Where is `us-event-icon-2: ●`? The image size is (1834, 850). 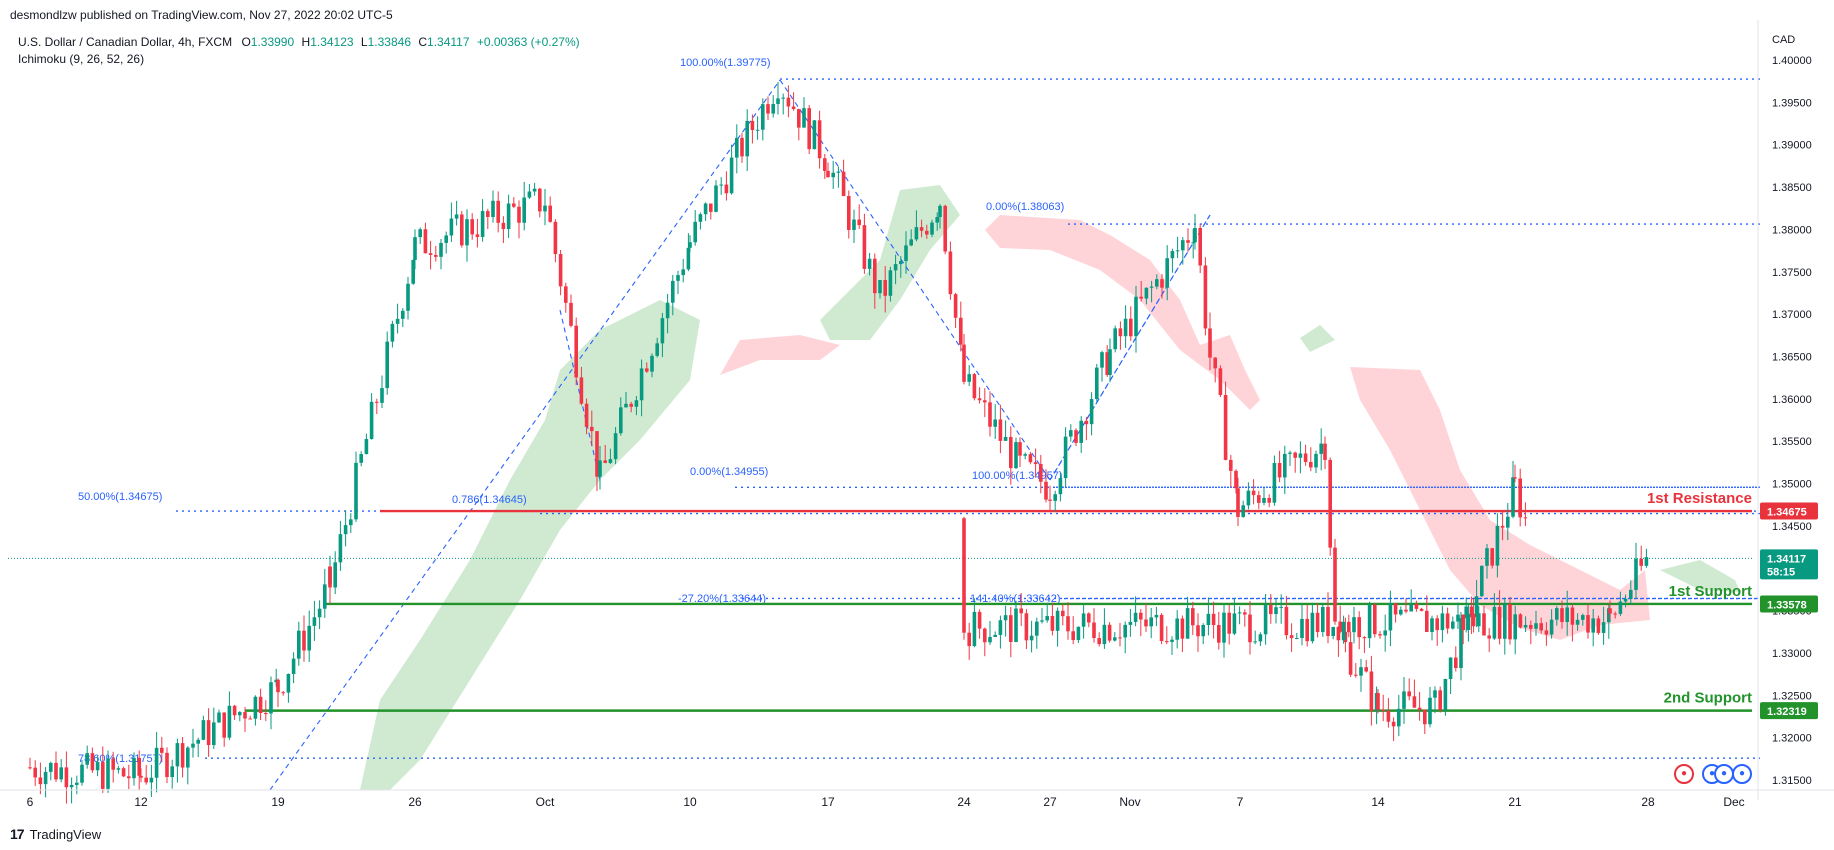 us-event-icon-2: ● is located at coordinates (1724, 774).